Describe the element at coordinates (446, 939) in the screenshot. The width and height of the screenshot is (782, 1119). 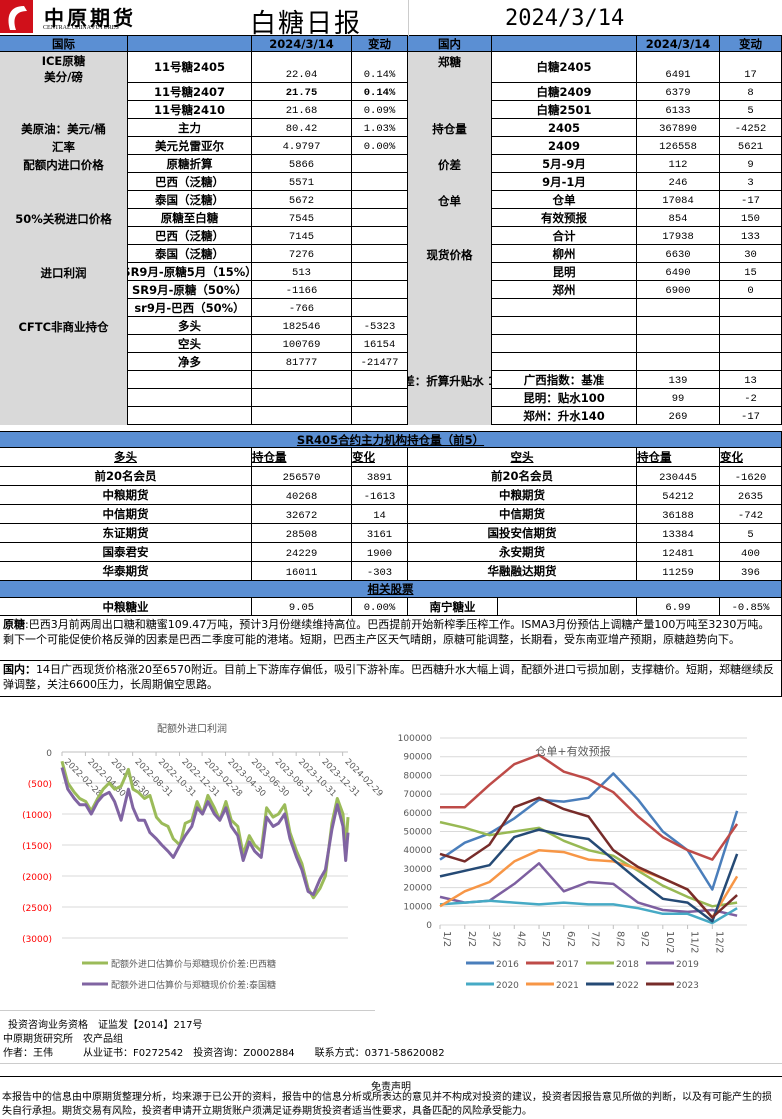
I see `x-tick-label: 1/2` at that location.